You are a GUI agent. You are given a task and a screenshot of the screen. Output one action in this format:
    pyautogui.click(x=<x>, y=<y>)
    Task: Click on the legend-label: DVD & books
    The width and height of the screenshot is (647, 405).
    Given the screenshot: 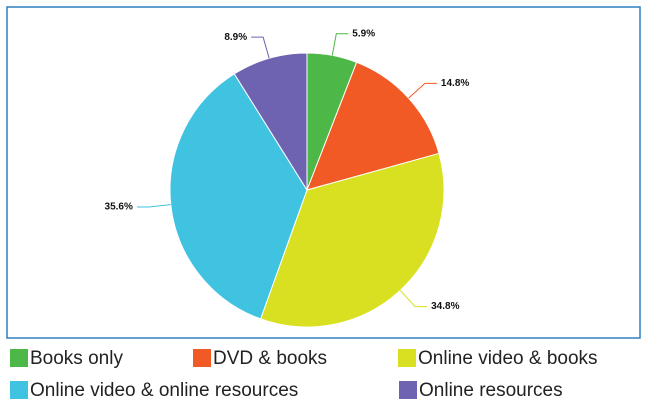 What is the action you would take?
    pyautogui.click(x=270, y=358)
    